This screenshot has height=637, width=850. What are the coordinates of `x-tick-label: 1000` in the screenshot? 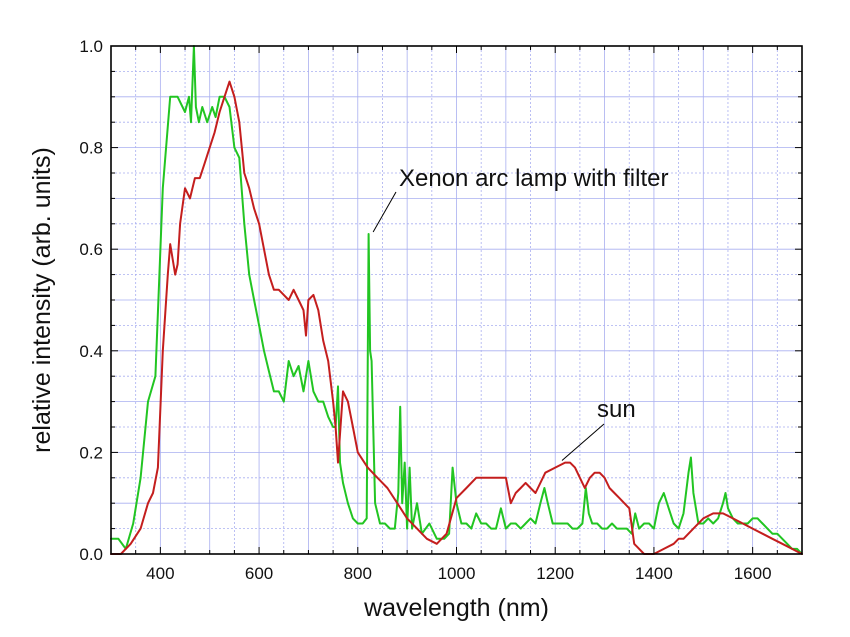 It's located at (457, 573).